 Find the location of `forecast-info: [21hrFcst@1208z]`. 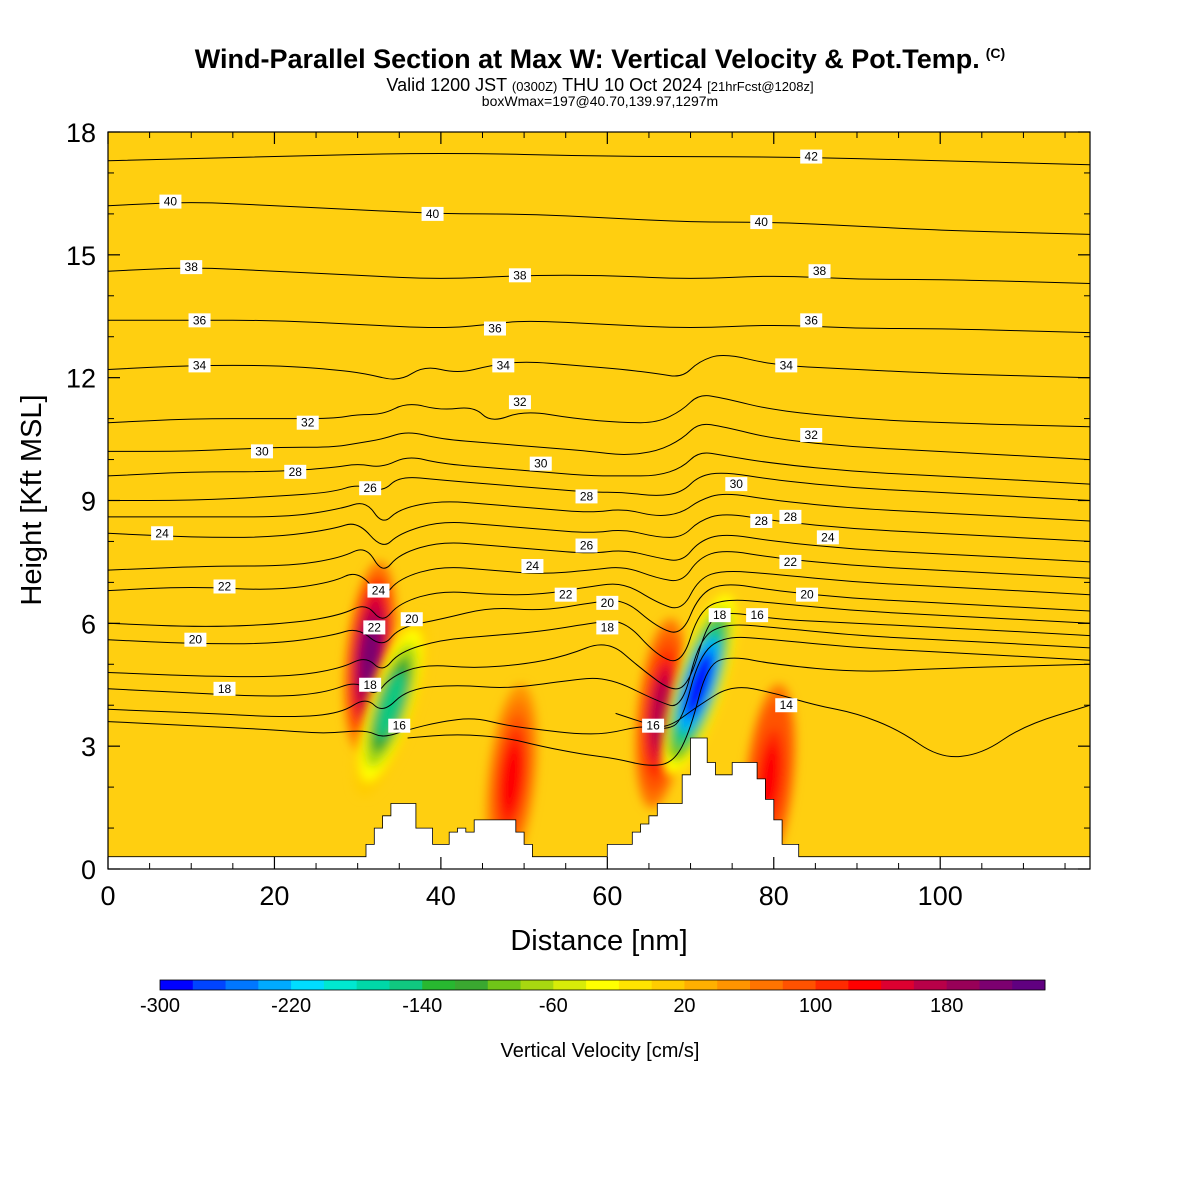

forecast-info: [21hrFcst@1208z] is located at coordinates (760, 86).